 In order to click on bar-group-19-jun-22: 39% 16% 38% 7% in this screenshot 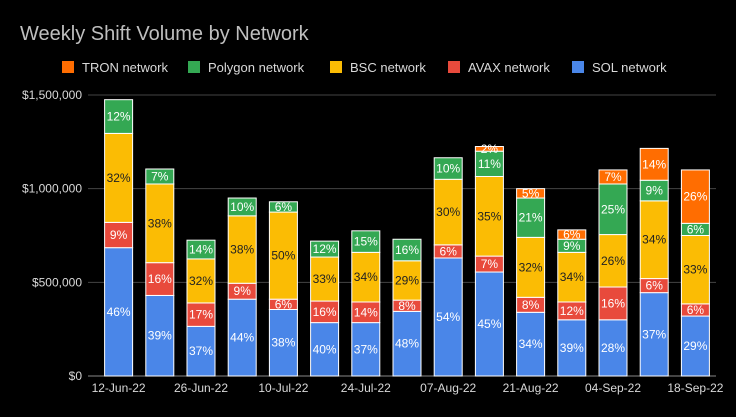, I will do `click(160, 272)`.